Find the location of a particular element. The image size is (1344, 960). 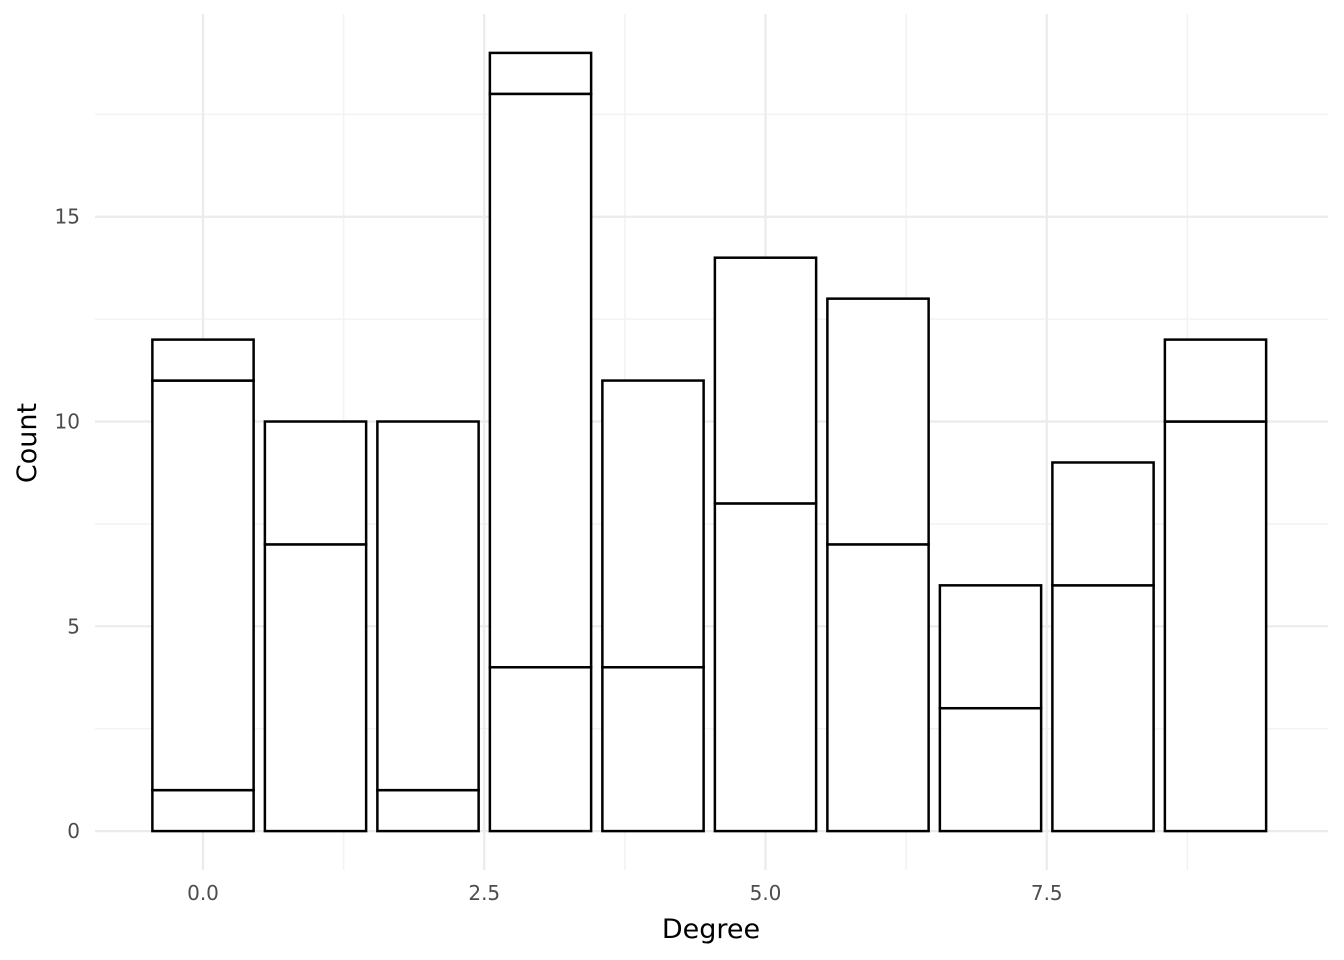

x-tick-label: 0.0 is located at coordinates (203, 893).